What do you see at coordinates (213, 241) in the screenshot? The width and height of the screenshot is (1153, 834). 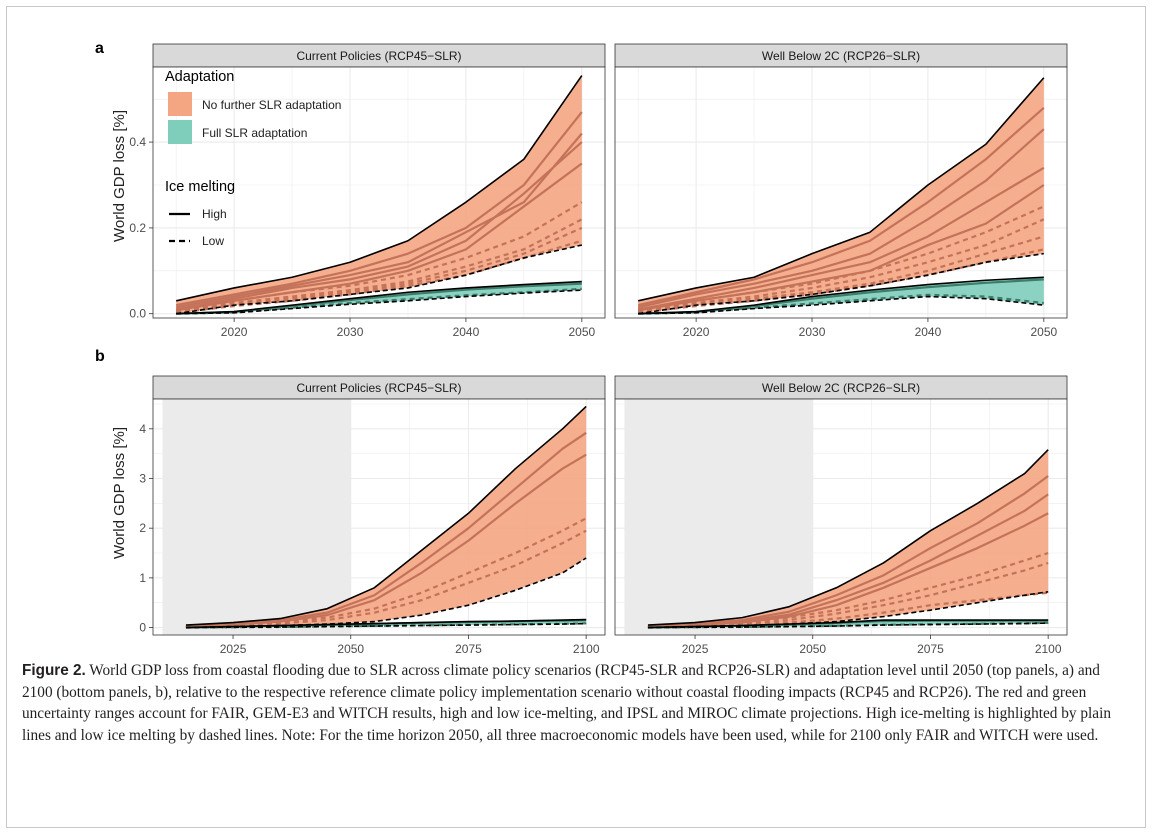 I see `legend-label-low: Low` at bounding box center [213, 241].